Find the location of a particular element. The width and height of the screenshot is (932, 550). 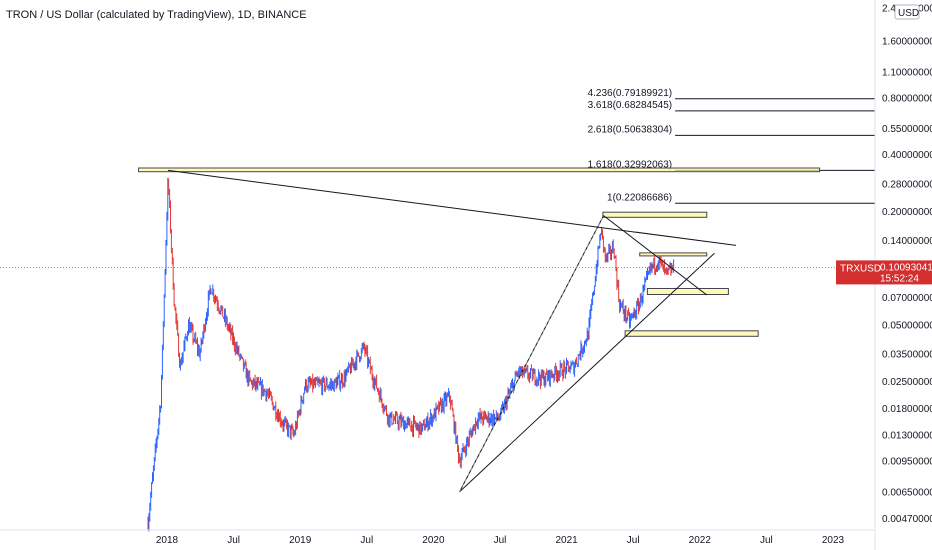

price-tag-price: 0.10093041 is located at coordinates (906, 267).